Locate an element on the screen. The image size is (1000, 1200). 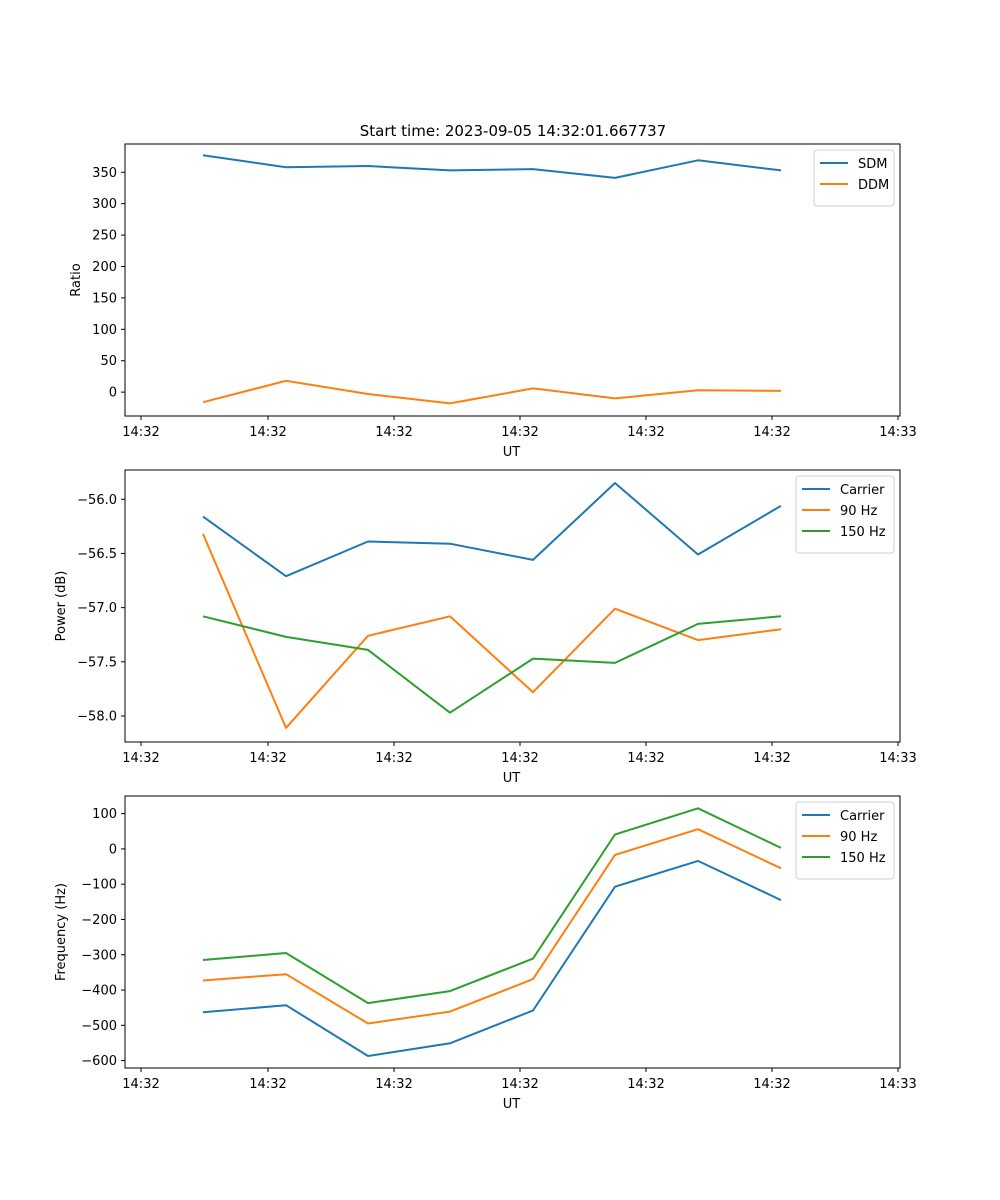
y-tick-label: 250 is located at coordinates (104, 236).